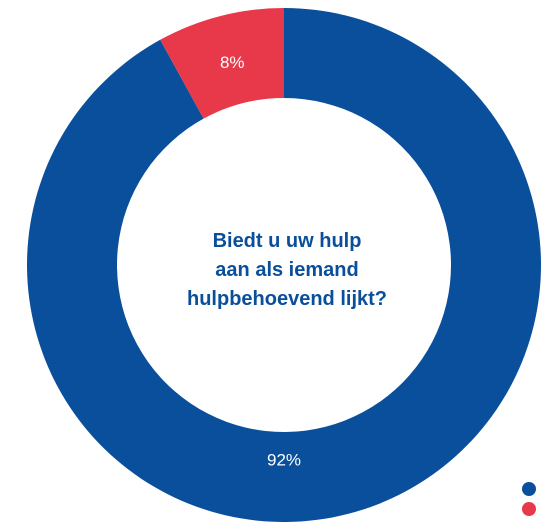 The image size is (544, 522). Describe the element at coordinates (286, 299) in the screenshot. I see `chart-title-line-3: hulpbehoevend lijkt?` at that location.